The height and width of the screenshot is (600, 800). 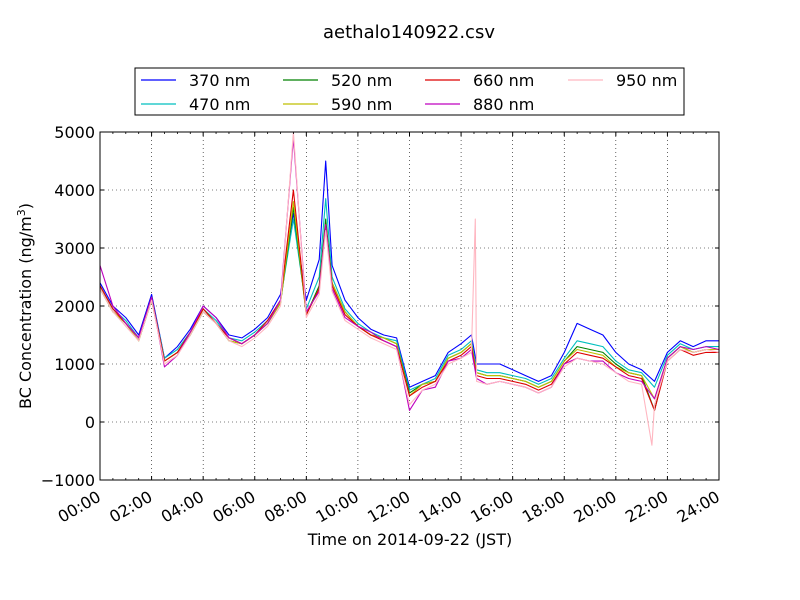 What do you see at coordinates (21, 212) in the screenshot?
I see `y-axis-label-superscript: 3` at bounding box center [21, 212].